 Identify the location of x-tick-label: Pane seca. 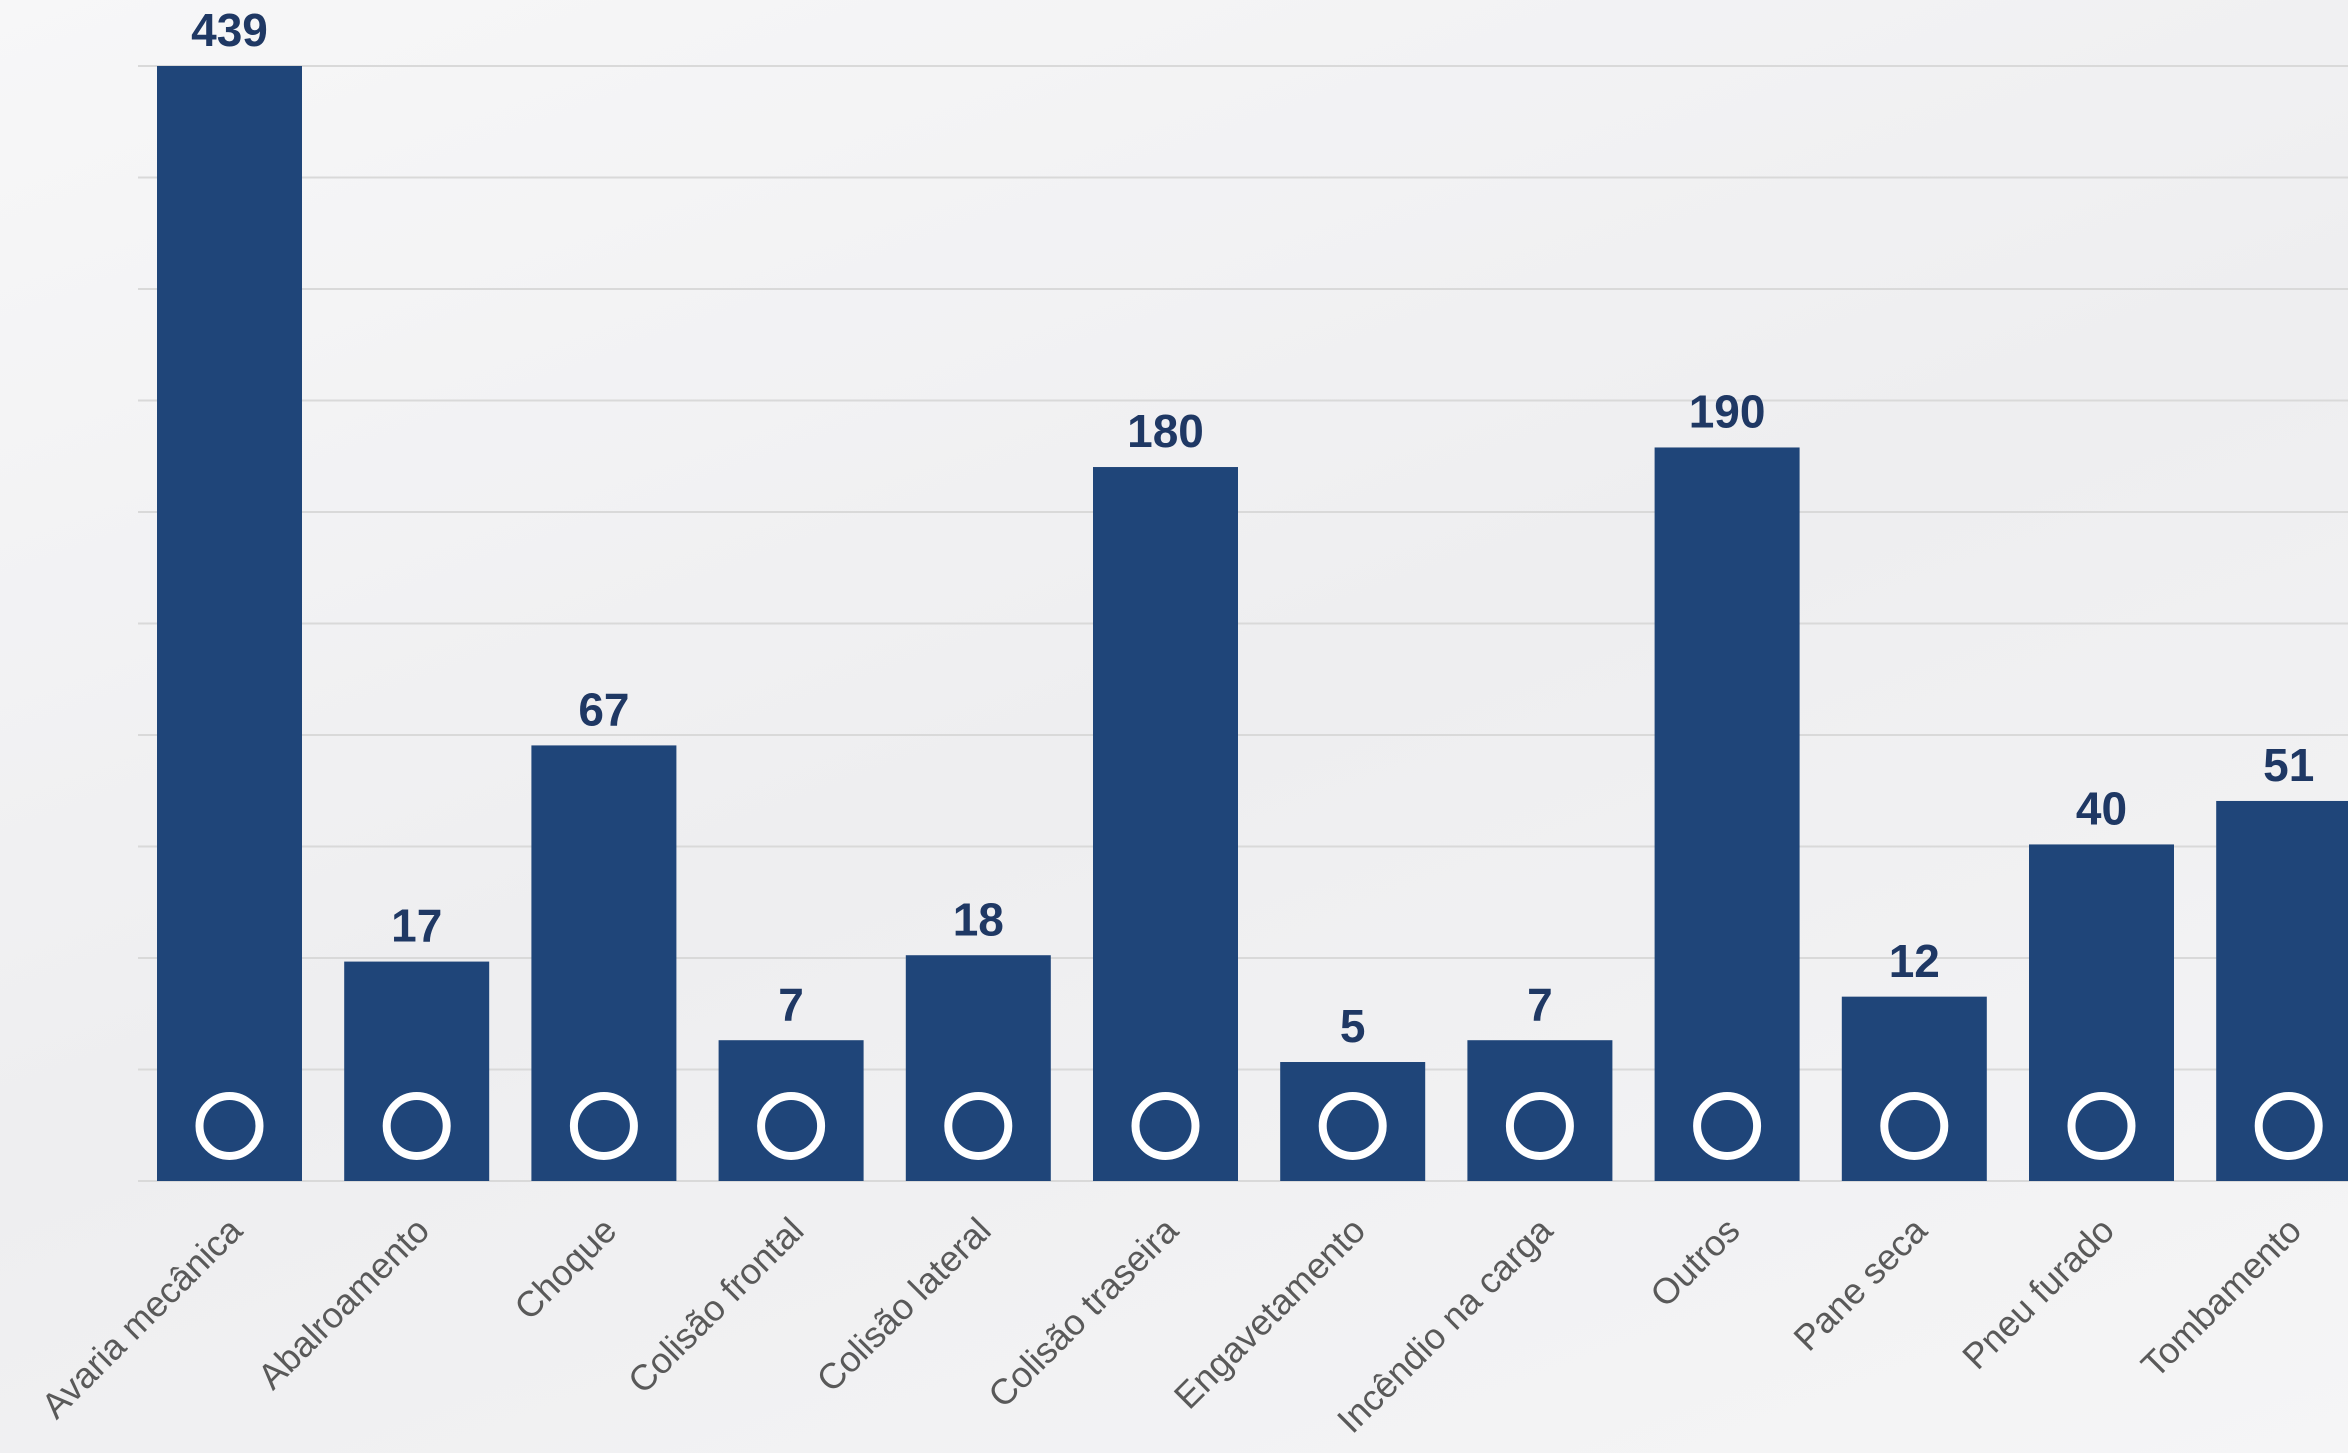
(1860, 1284).